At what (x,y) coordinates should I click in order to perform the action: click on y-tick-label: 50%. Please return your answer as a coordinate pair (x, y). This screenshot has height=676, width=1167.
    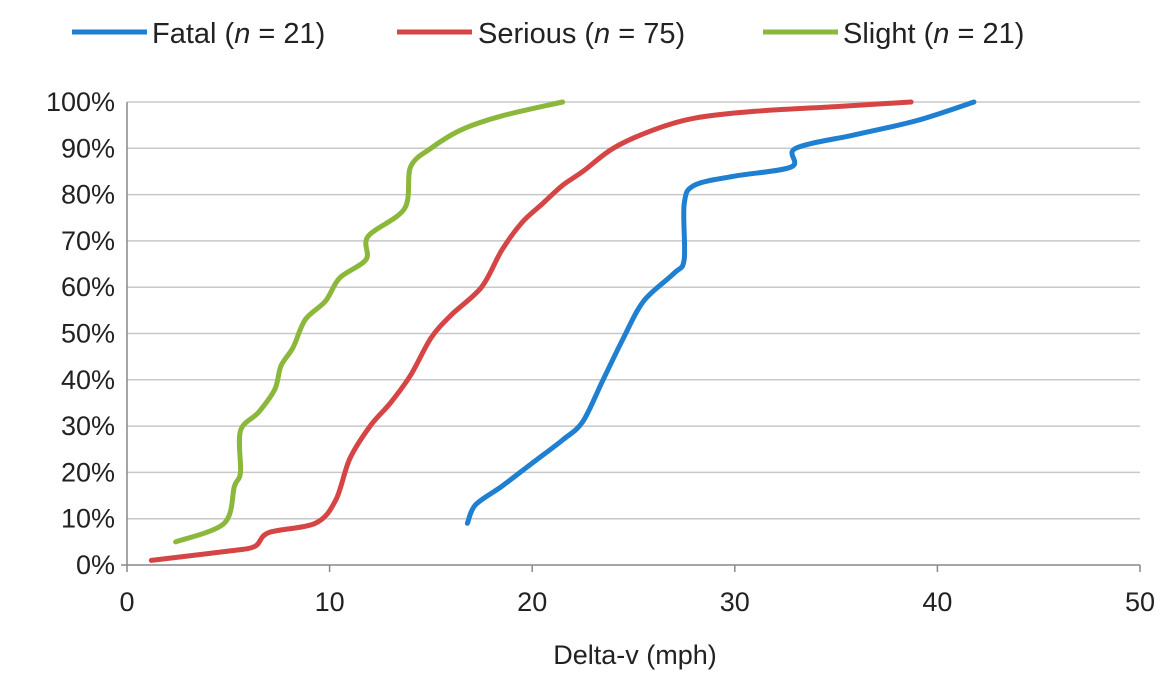
    Looking at the image, I should click on (88, 334).